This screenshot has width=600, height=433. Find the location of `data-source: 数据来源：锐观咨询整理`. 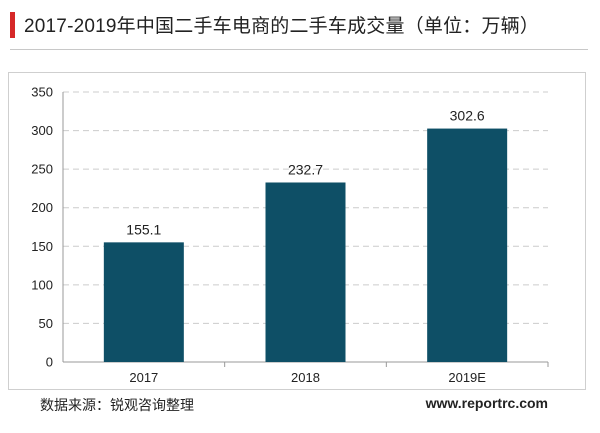

data-source: 数据来源：锐观咨询整理 is located at coordinates (117, 405).